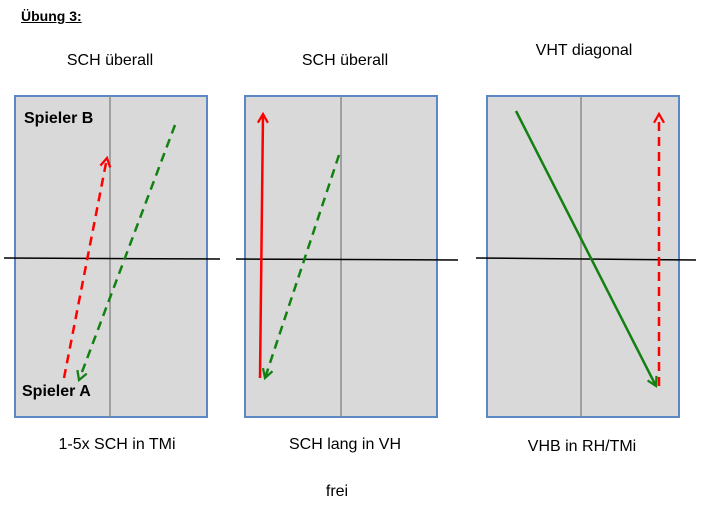 This screenshot has height=527, width=711. Describe the element at coordinates (345, 444) in the screenshot. I see `panel-2-caption: SCH lang in VH` at that location.